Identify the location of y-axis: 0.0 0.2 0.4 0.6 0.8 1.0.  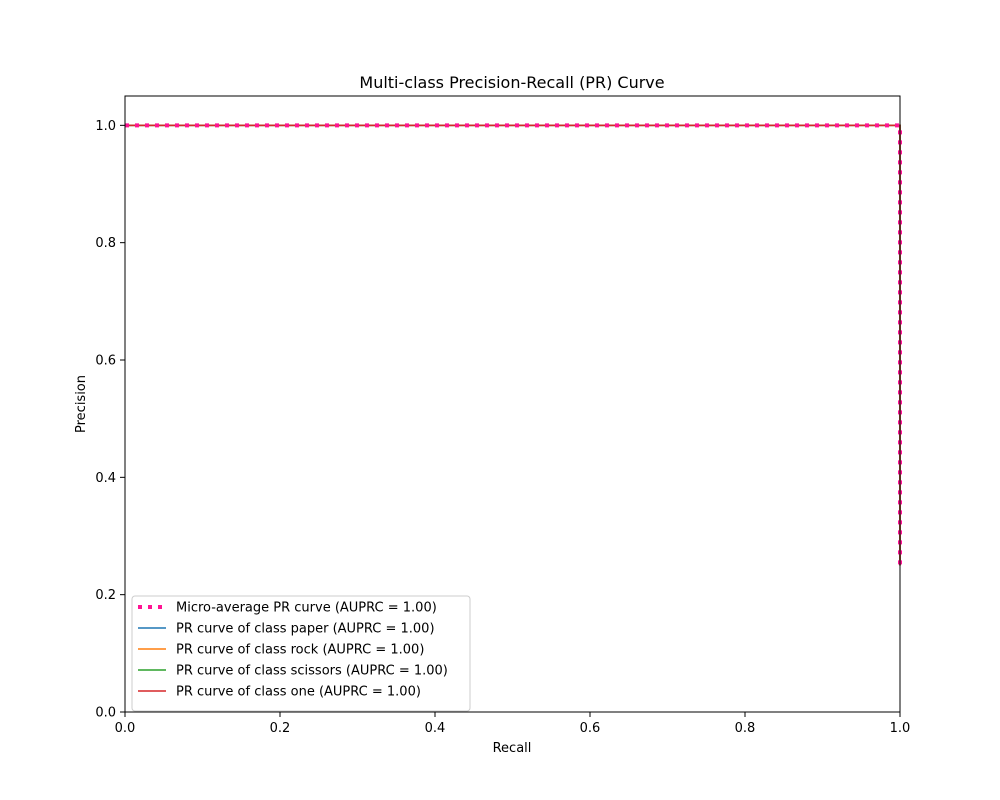
(110, 420).